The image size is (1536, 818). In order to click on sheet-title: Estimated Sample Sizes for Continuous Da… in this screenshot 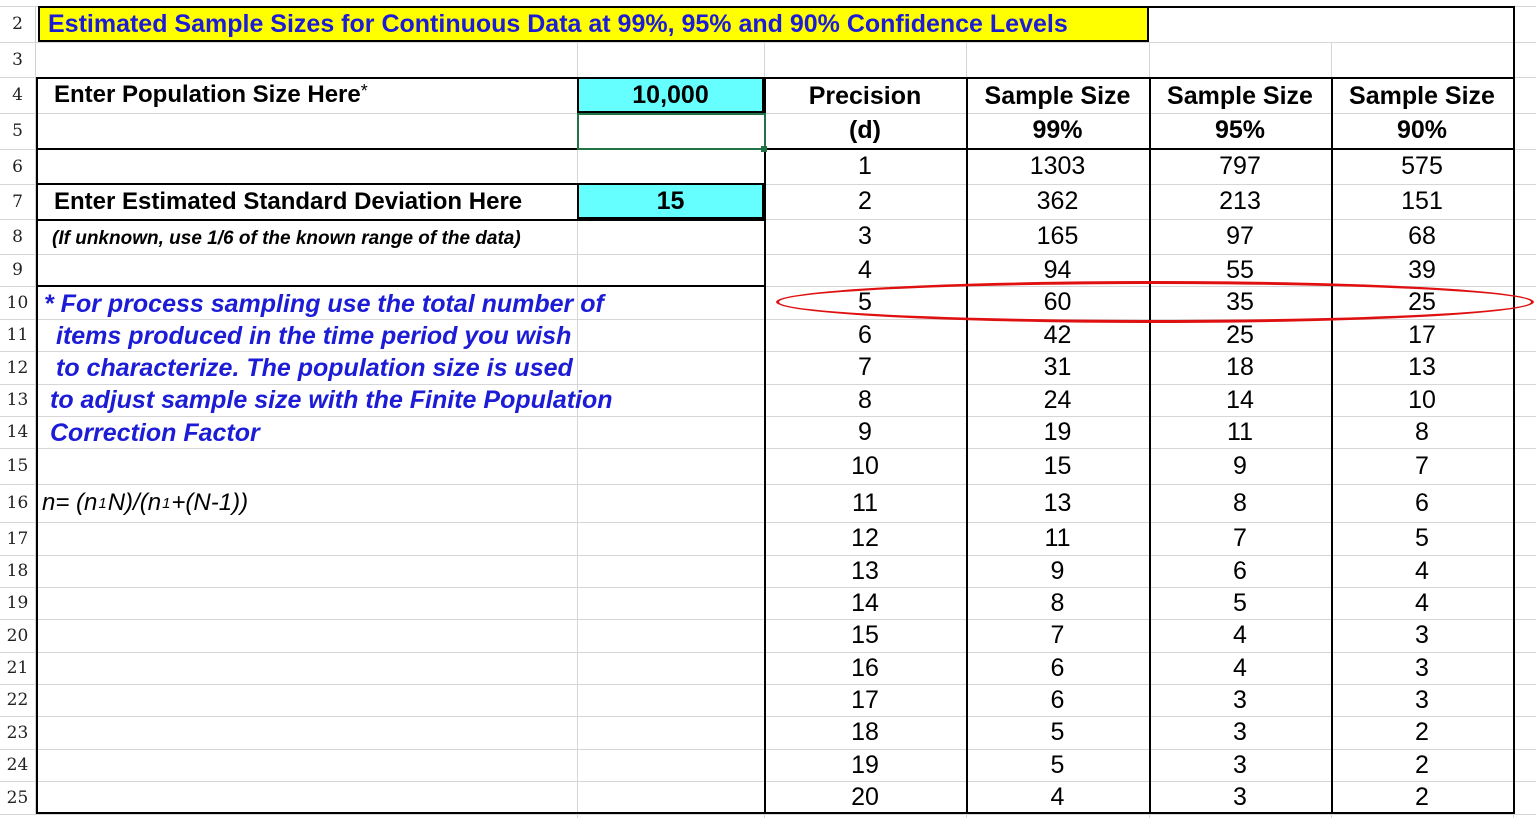, I will do `click(593, 24)`.